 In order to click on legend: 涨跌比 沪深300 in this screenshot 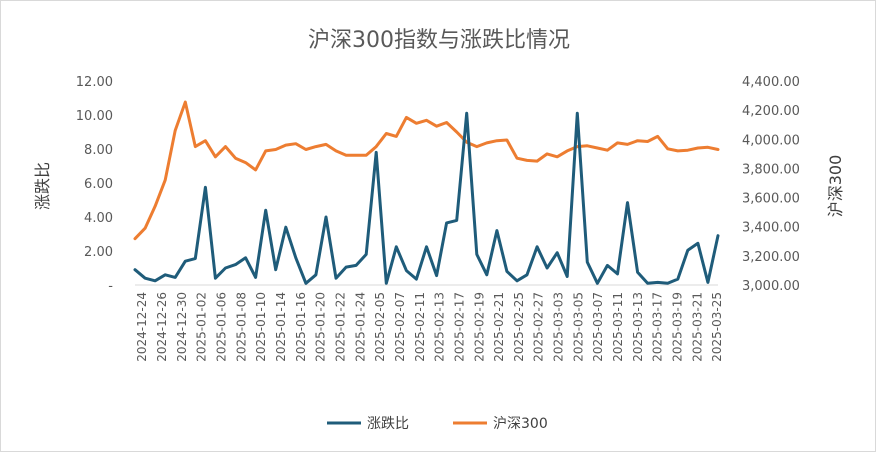, I will do `click(437, 424)`.